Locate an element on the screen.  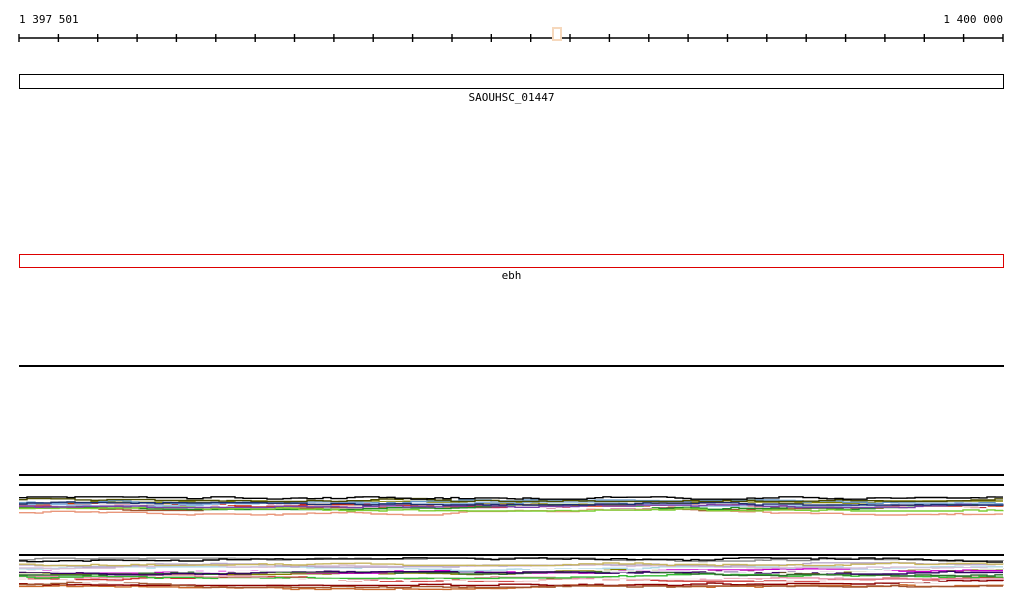
ruler-end-coordinate: 1 400 000 is located at coordinates (973, 19).